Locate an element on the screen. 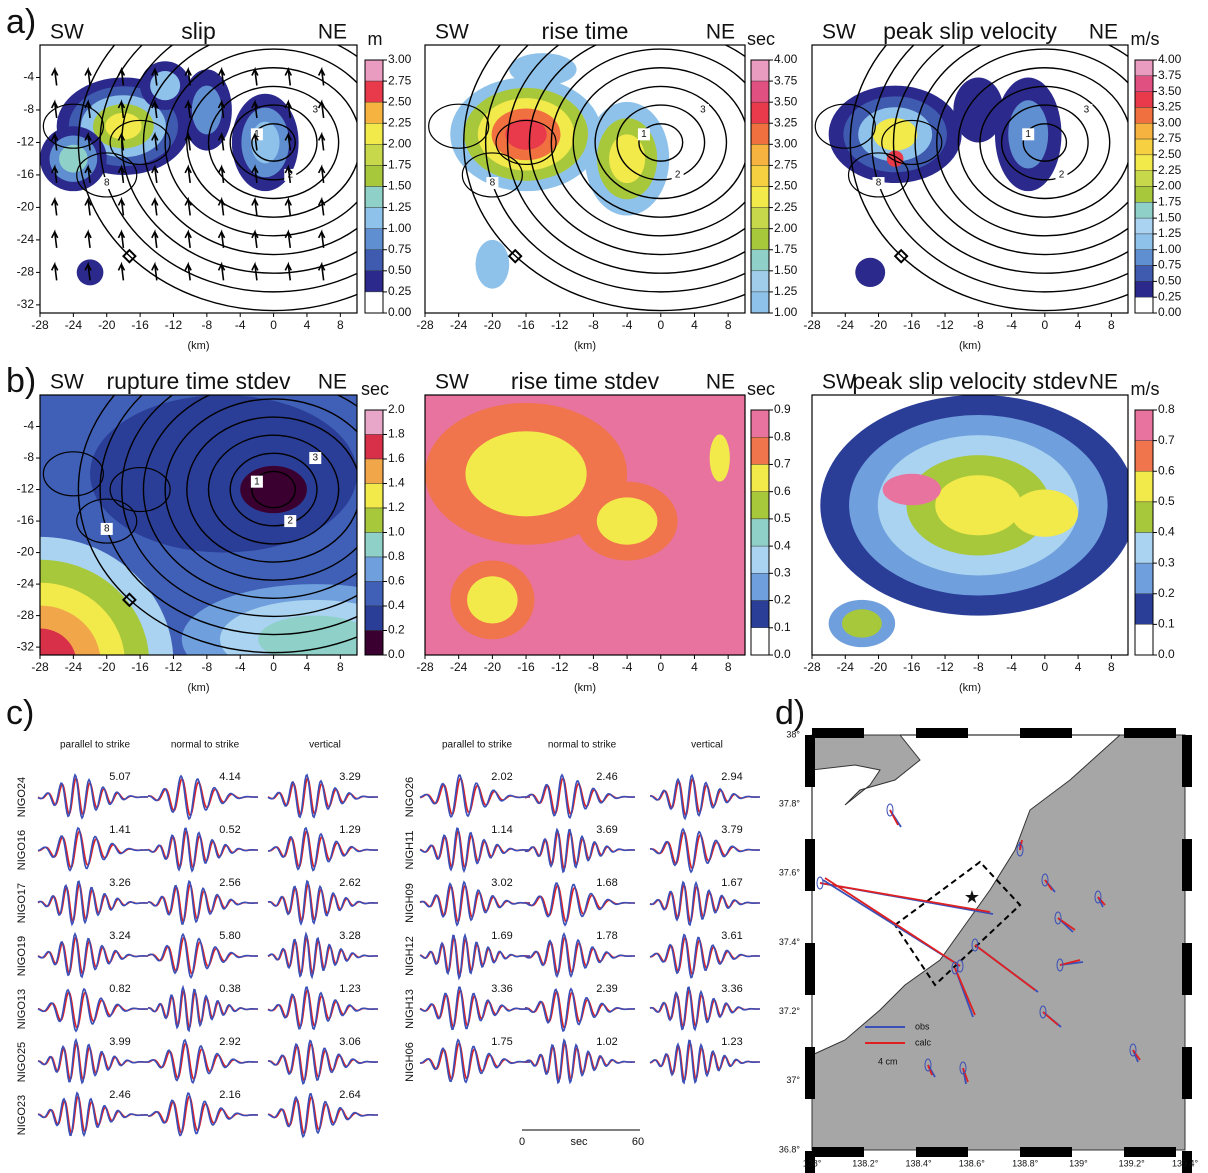 This screenshot has width=1208, height=1173. contour-label: 1 is located at coordinates (644, 134).